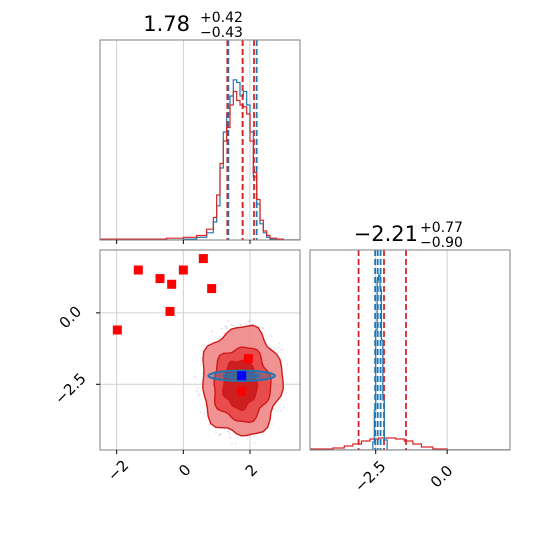 The width and height of the screenshot is (550, 550). I want to click on tick-label-x-1: 0.0, so click(442, 477).